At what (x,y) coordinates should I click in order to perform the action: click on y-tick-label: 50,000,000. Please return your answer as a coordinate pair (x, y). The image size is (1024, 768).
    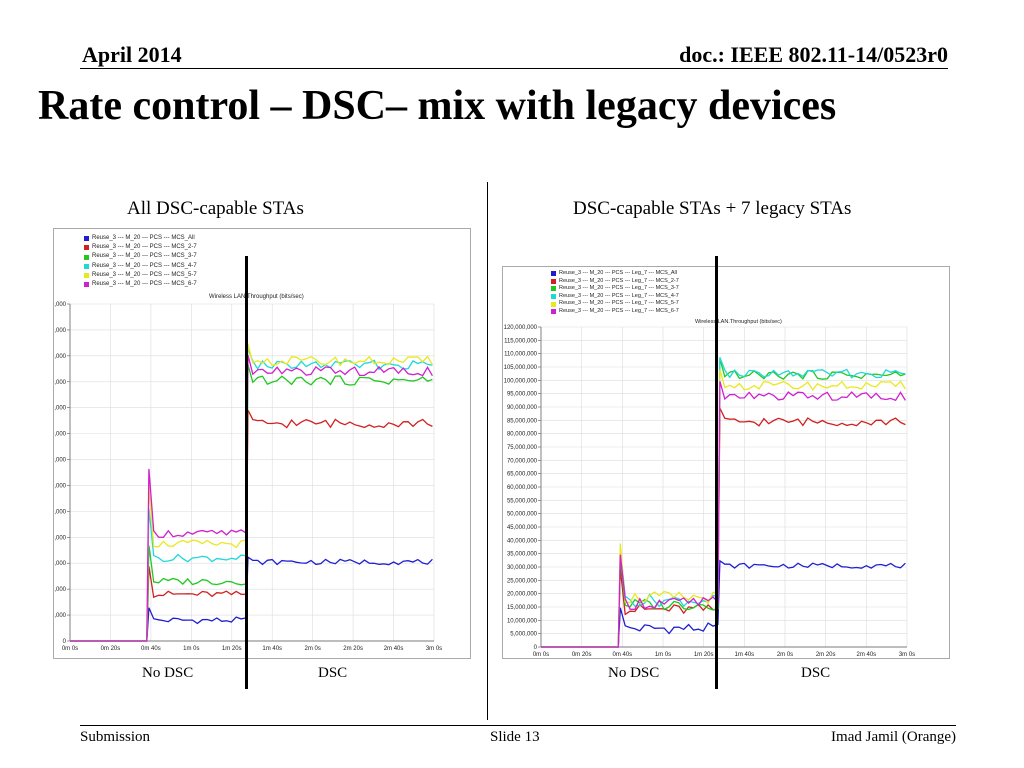
    Looking at the image, I should click on (60, 512).